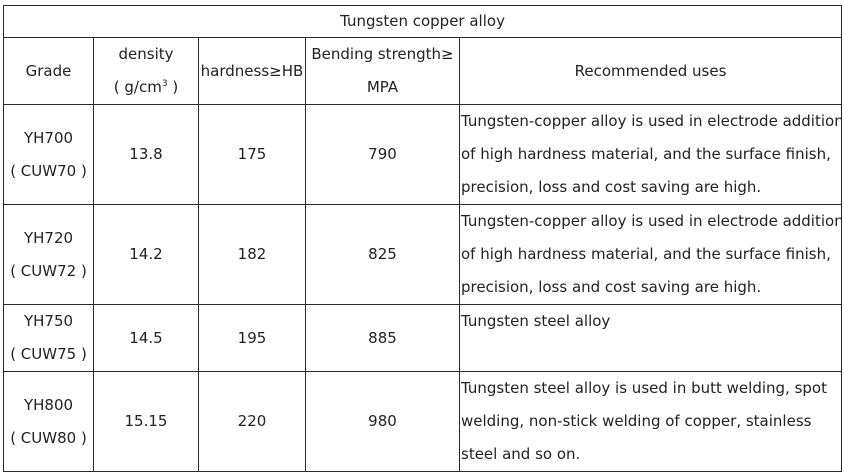 The image size is (844, 472). Describe the element at coordinates (382, 421) in the screenshot. I see `cell-bending: 980` at that location.